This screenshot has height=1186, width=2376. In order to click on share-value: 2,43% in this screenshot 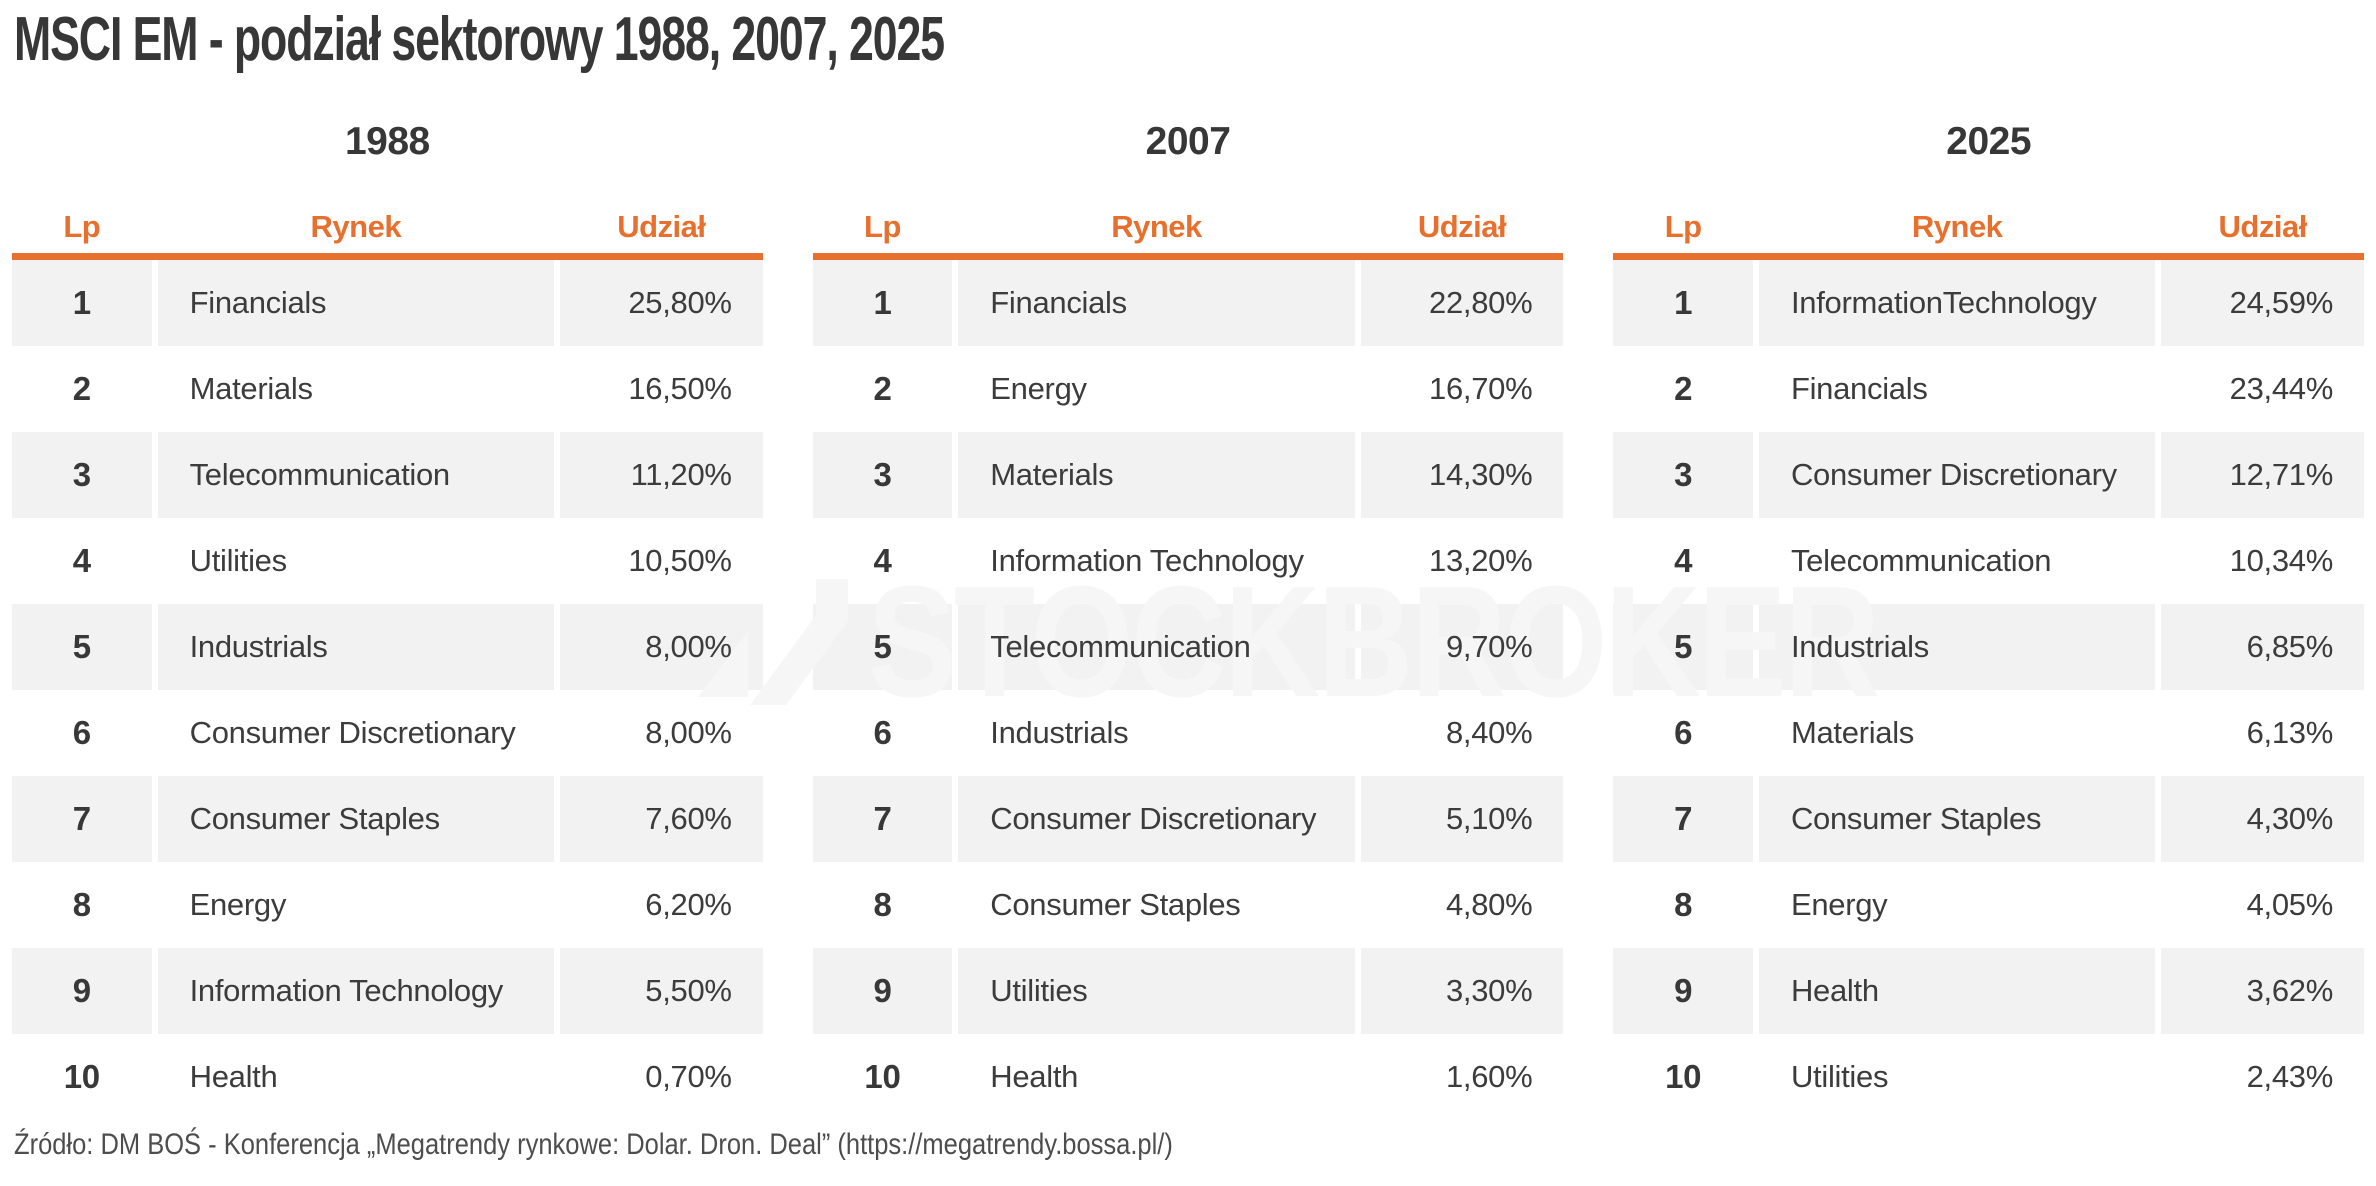, I will do `click(2290, 1076)`.